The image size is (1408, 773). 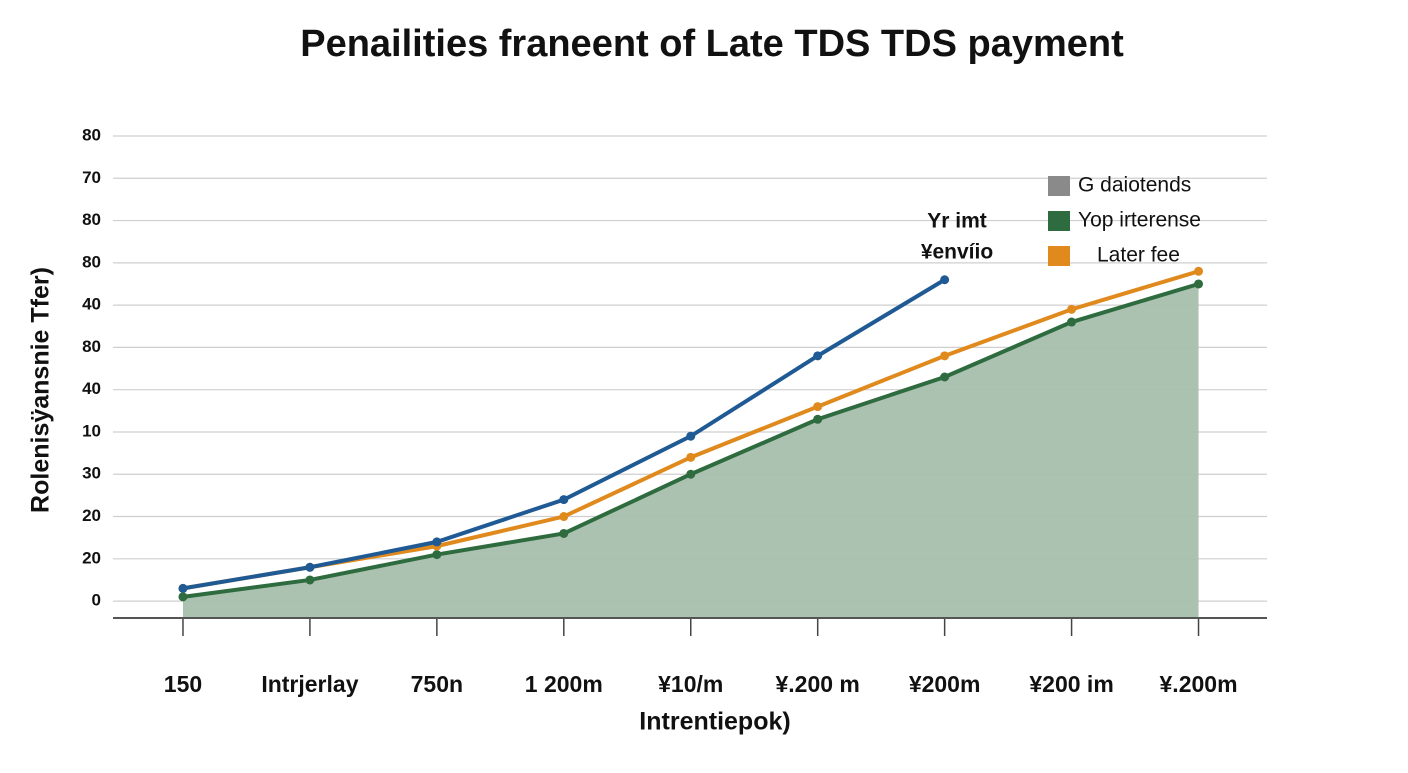 I want to click on x-tick-label: 1 200m, so click(x=564, y=684).